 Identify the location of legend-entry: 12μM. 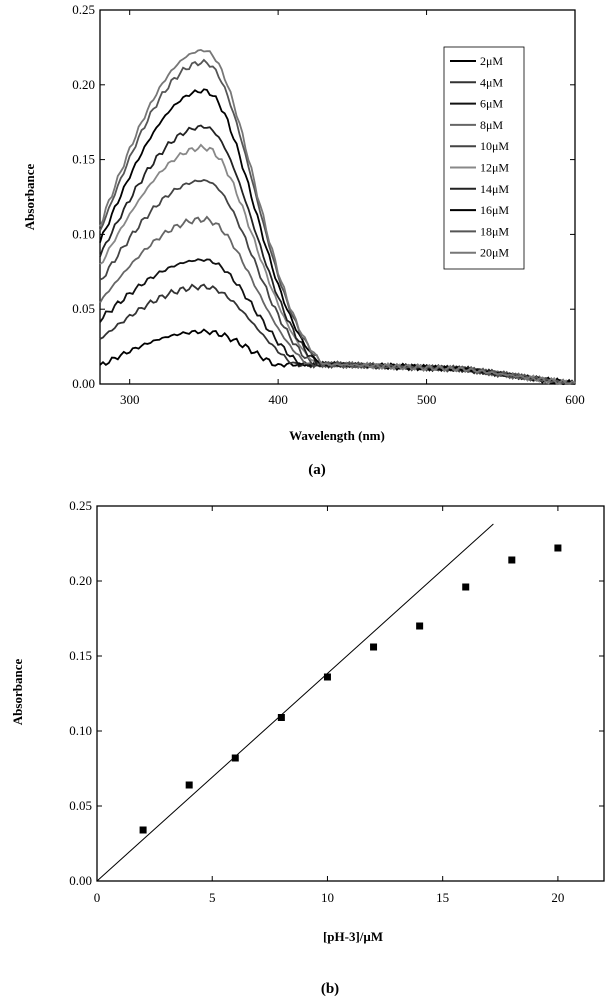
(494, 168).